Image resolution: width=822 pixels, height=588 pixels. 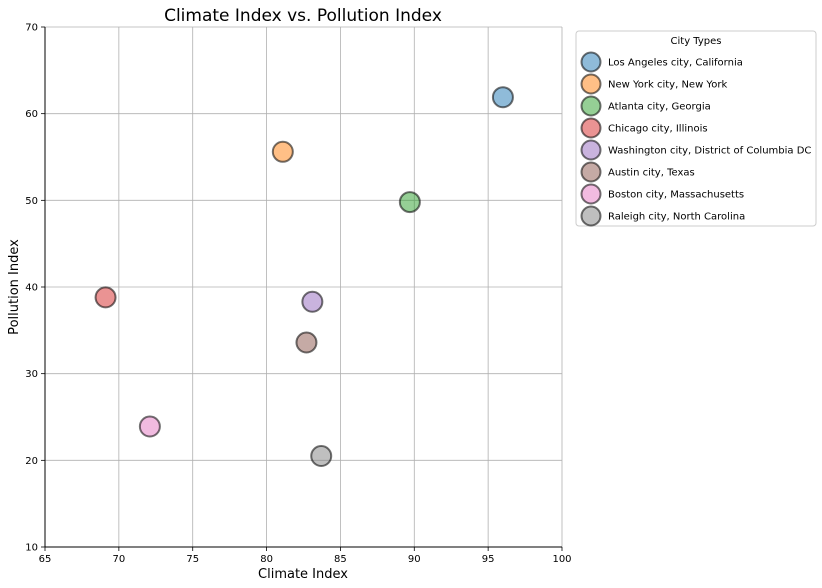 I want to click on x-tick-label: 95, so click(x=488, y=559).